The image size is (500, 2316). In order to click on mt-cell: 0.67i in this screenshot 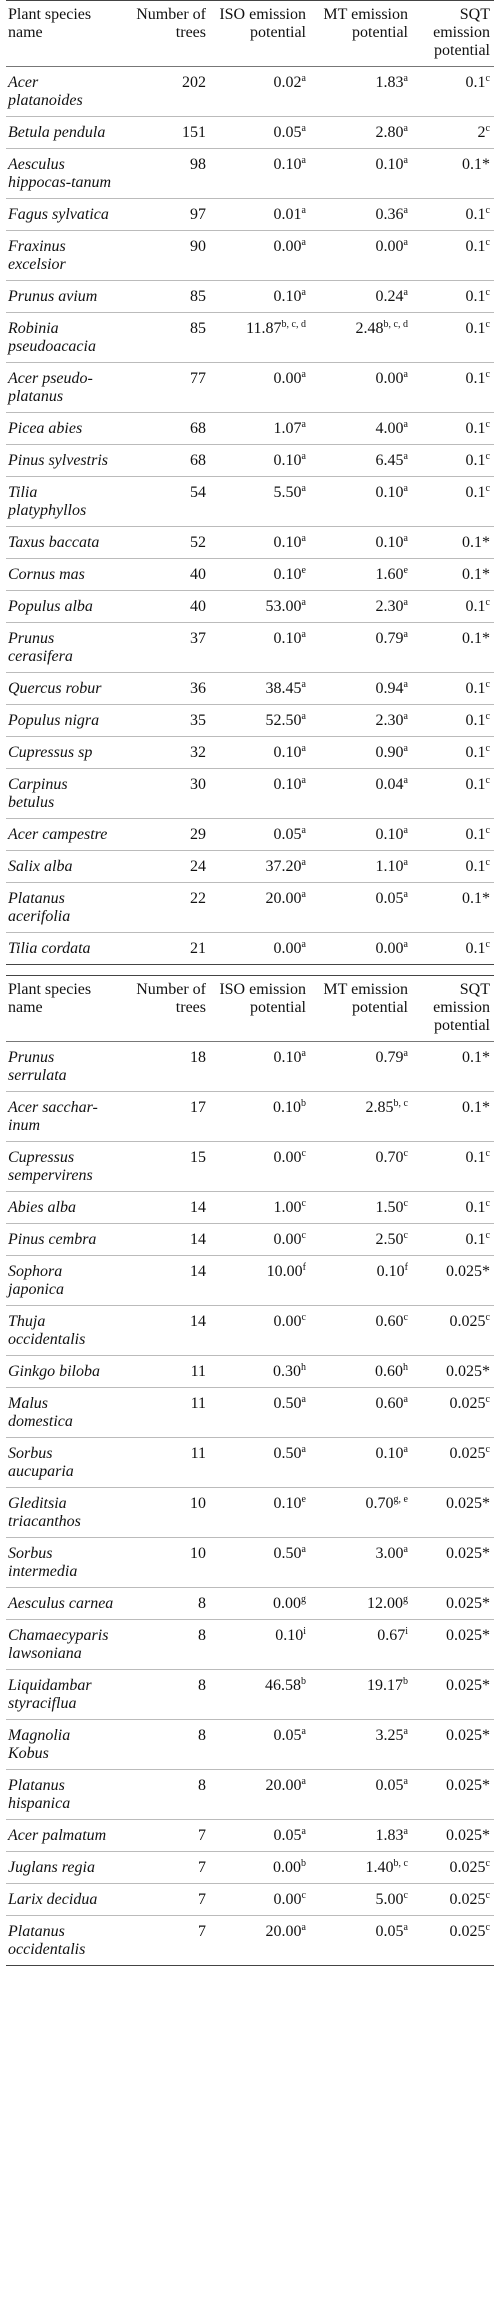, I will do `click(361, 1644)`.